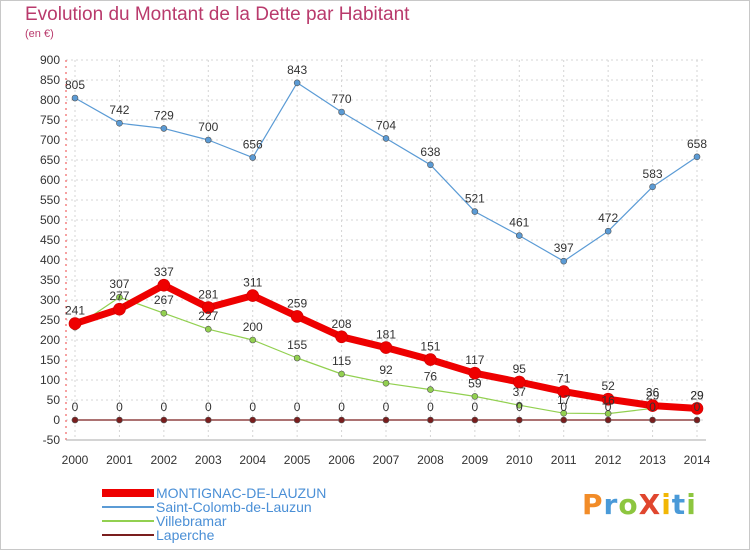 This screenshot has height=550, width=750. What do you see at coordinates (252, 460) in the screenshot?
I see `x-tick-label: 2004` at bounding box center [252, 460].